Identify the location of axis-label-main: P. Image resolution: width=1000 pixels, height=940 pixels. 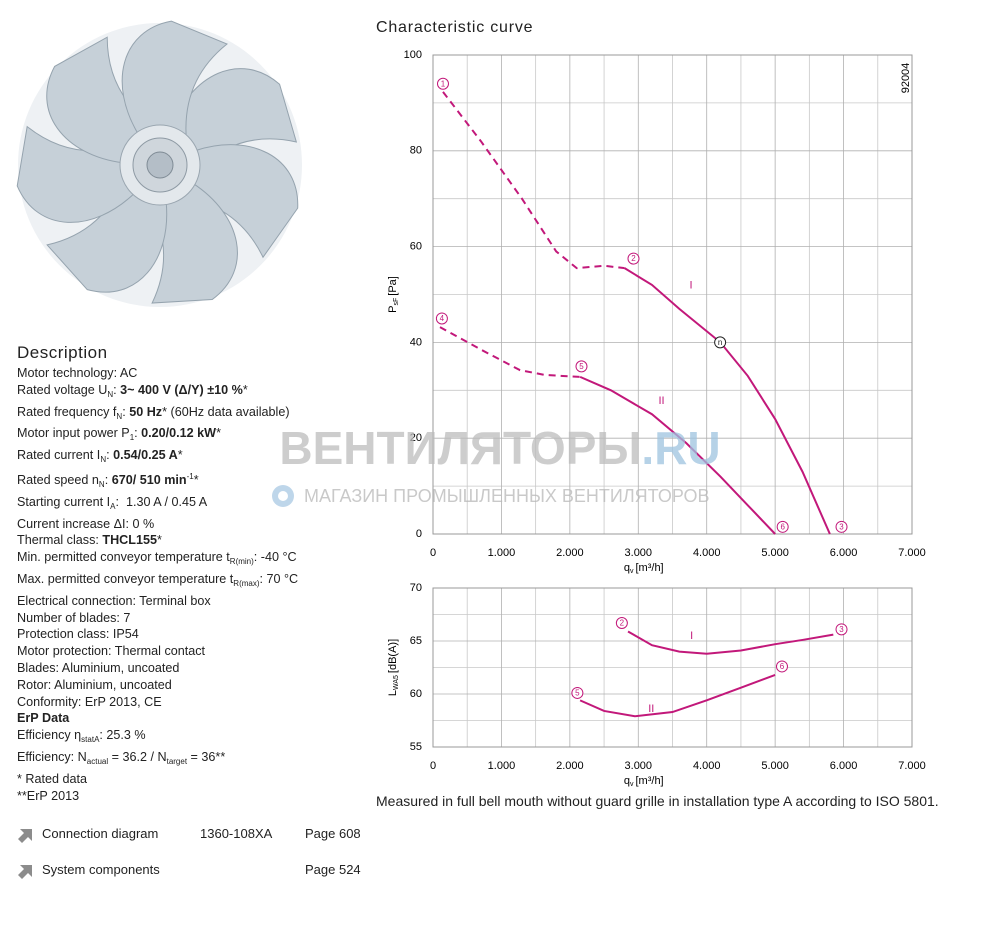
(393, 309).